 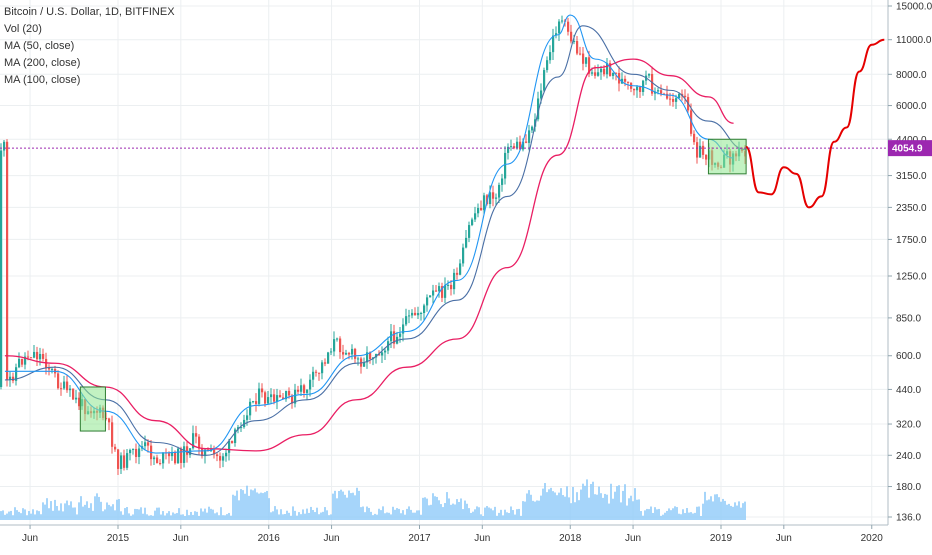 What do you see at coordinates (908, 318) in the screenshot?
I see `y-tick-label: 850.0` at bounding box center [908, 318].